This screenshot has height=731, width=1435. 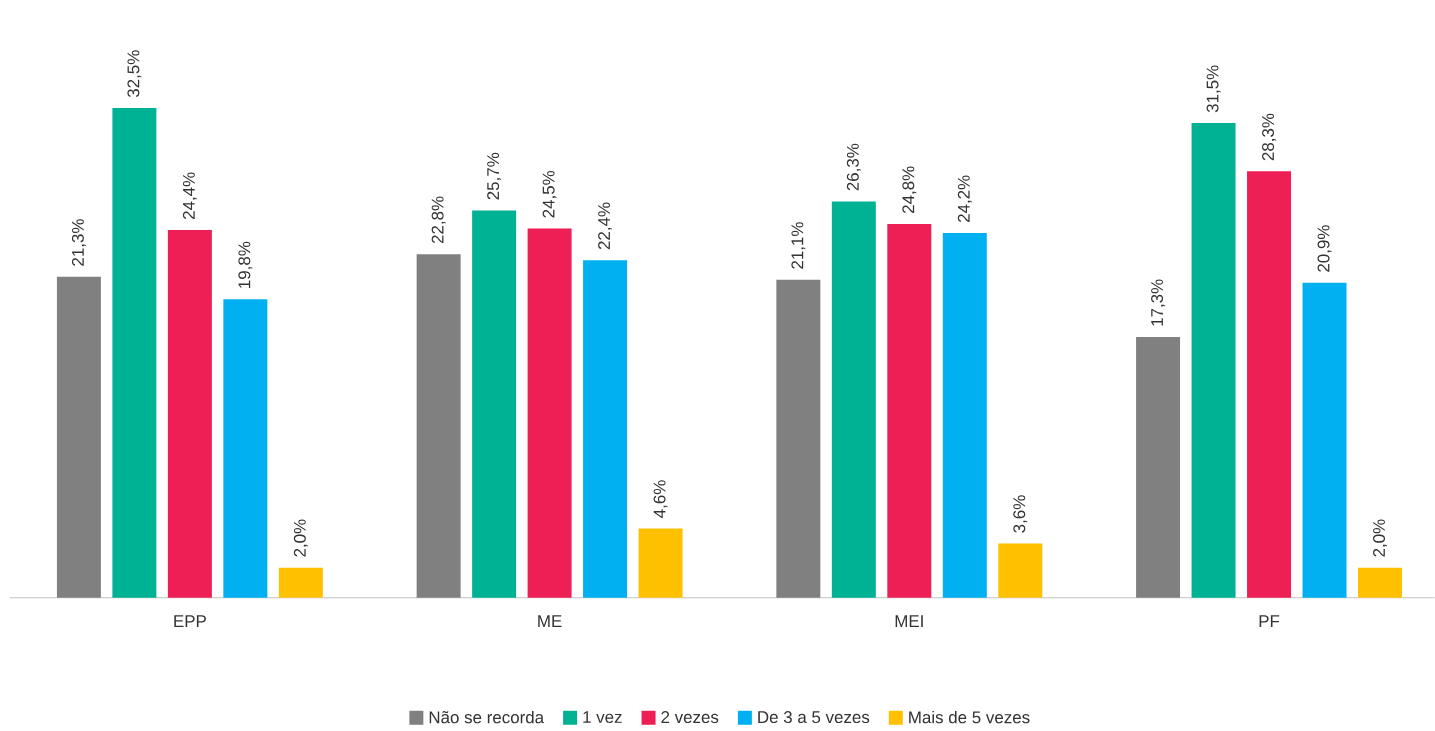 I want to click on data-label: 19,8%, so click(x=245, y=264).